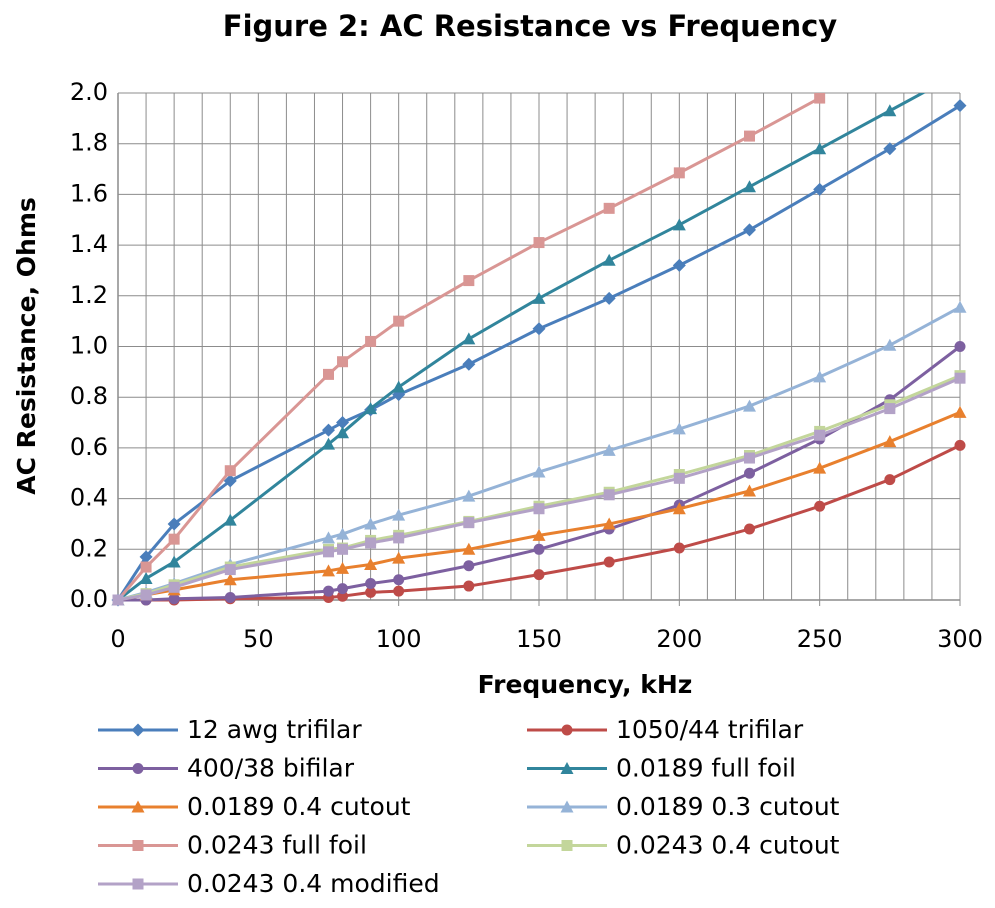 This screenshot has height=908, width=995. Describe the element at coordinates (89, 498) in the screenshot. I see `y-tick-label: 0.4` at that location.